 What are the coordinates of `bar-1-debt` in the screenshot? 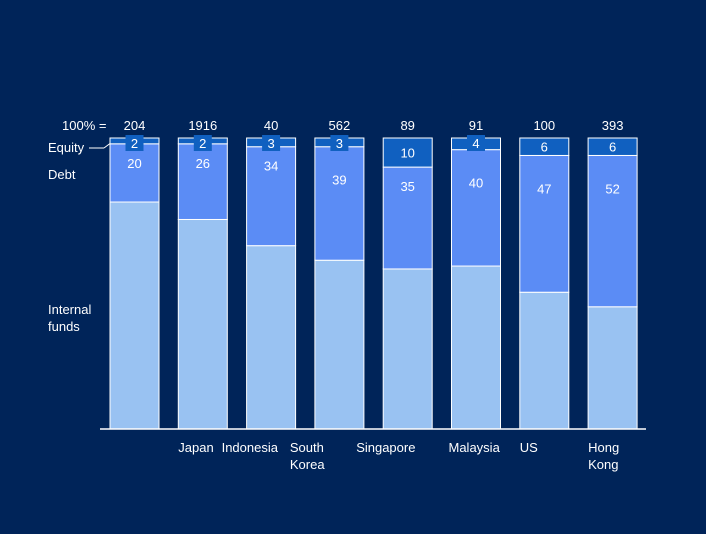 It's located at (202, 181).